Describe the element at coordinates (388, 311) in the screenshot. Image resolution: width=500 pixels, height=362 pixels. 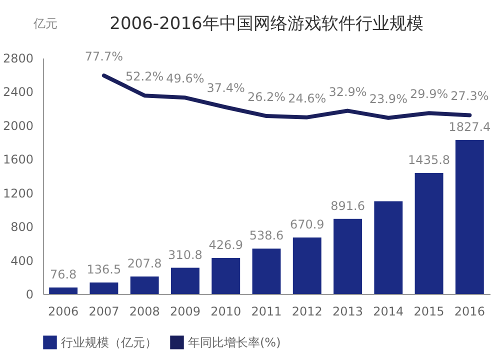
I see `x-tick-label: 2014` at that location.